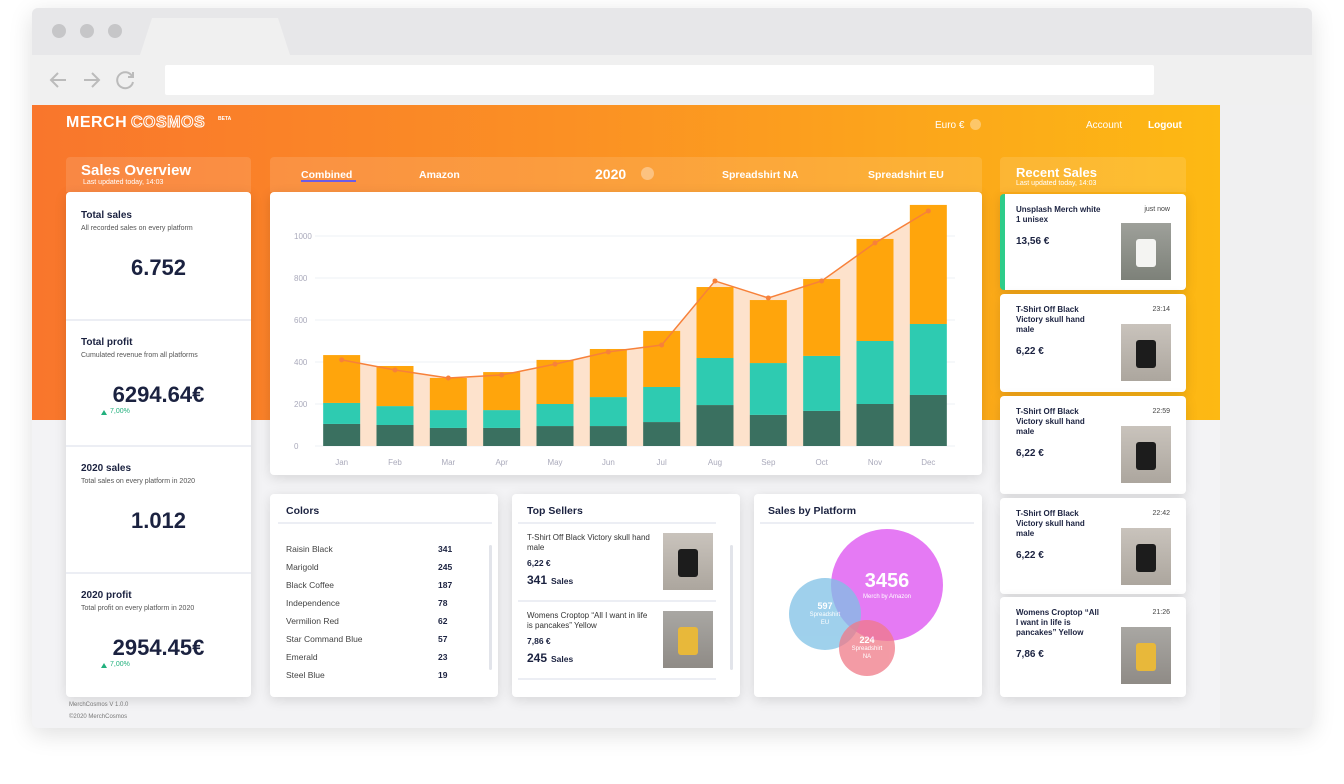 Image resolution: width=1344 pixels, height=784 pixels. I want to click on sales-unit: Sales, so click(562, 581).